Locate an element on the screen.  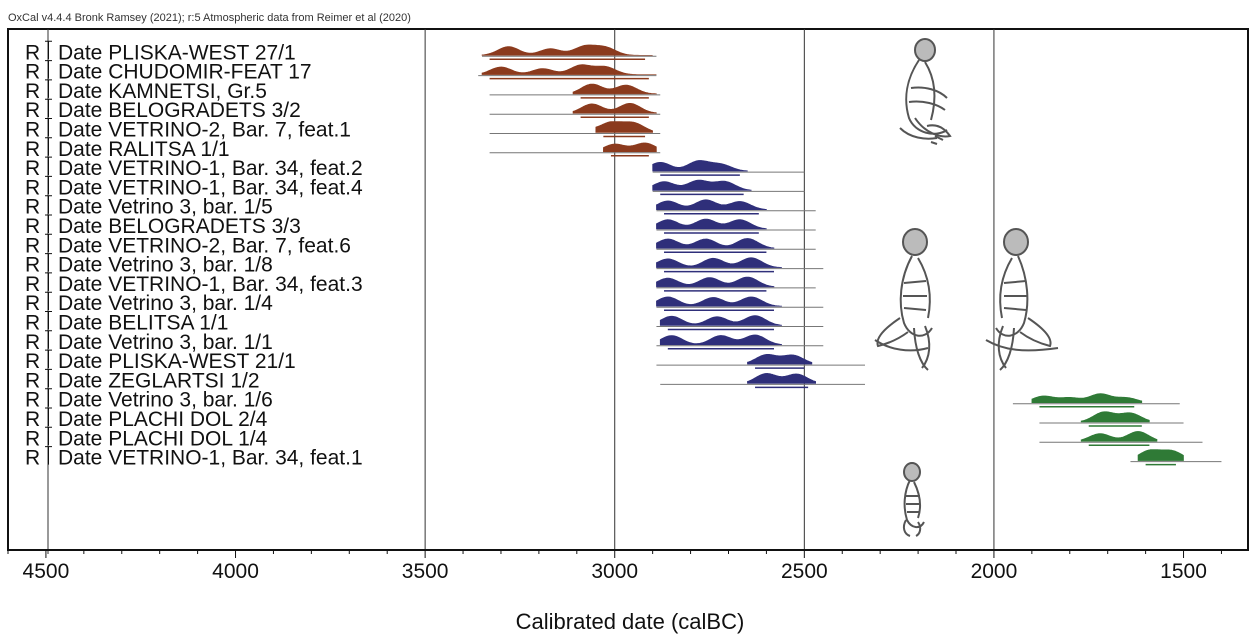
row-label-text: Date PLISKA-WEST 27/1 is located at coordinates (177, 52).